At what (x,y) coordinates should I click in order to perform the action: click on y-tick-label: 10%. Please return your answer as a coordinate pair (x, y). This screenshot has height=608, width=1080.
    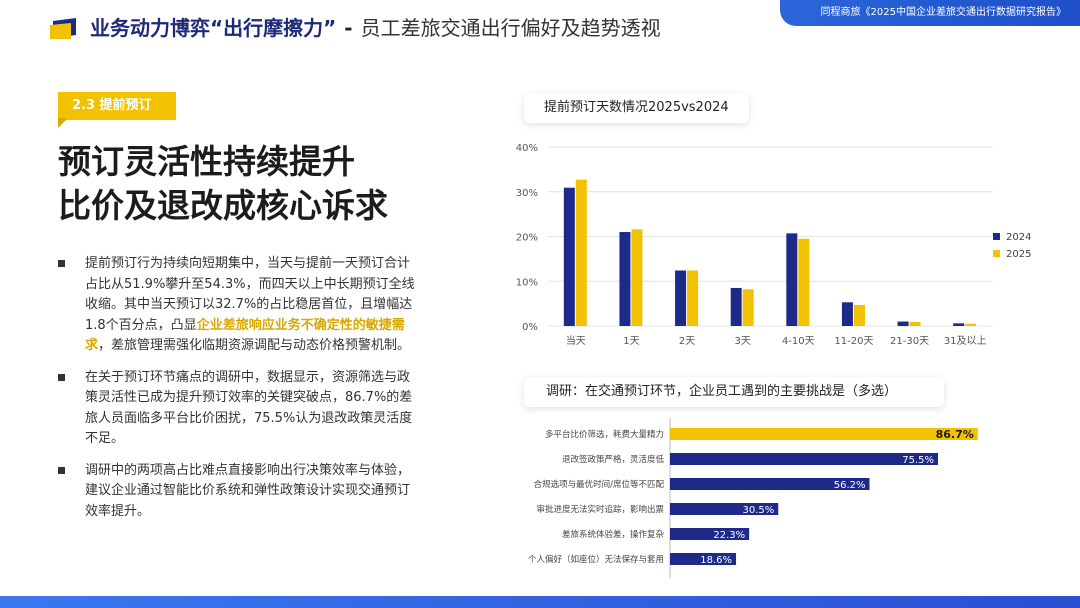
    Looking at the image, I should click on (527, 282).